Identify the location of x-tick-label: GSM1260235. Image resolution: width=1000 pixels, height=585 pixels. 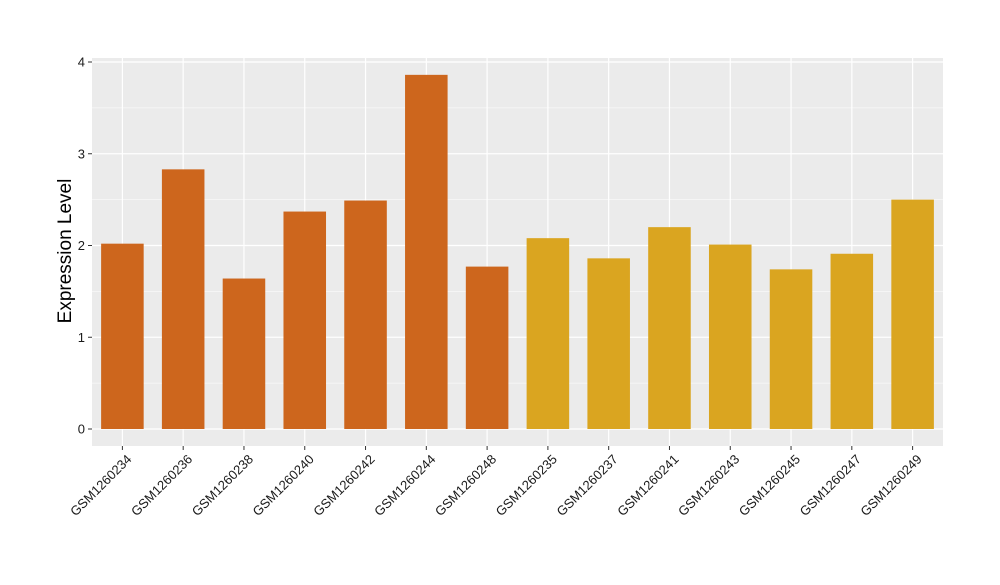
(526, 485).